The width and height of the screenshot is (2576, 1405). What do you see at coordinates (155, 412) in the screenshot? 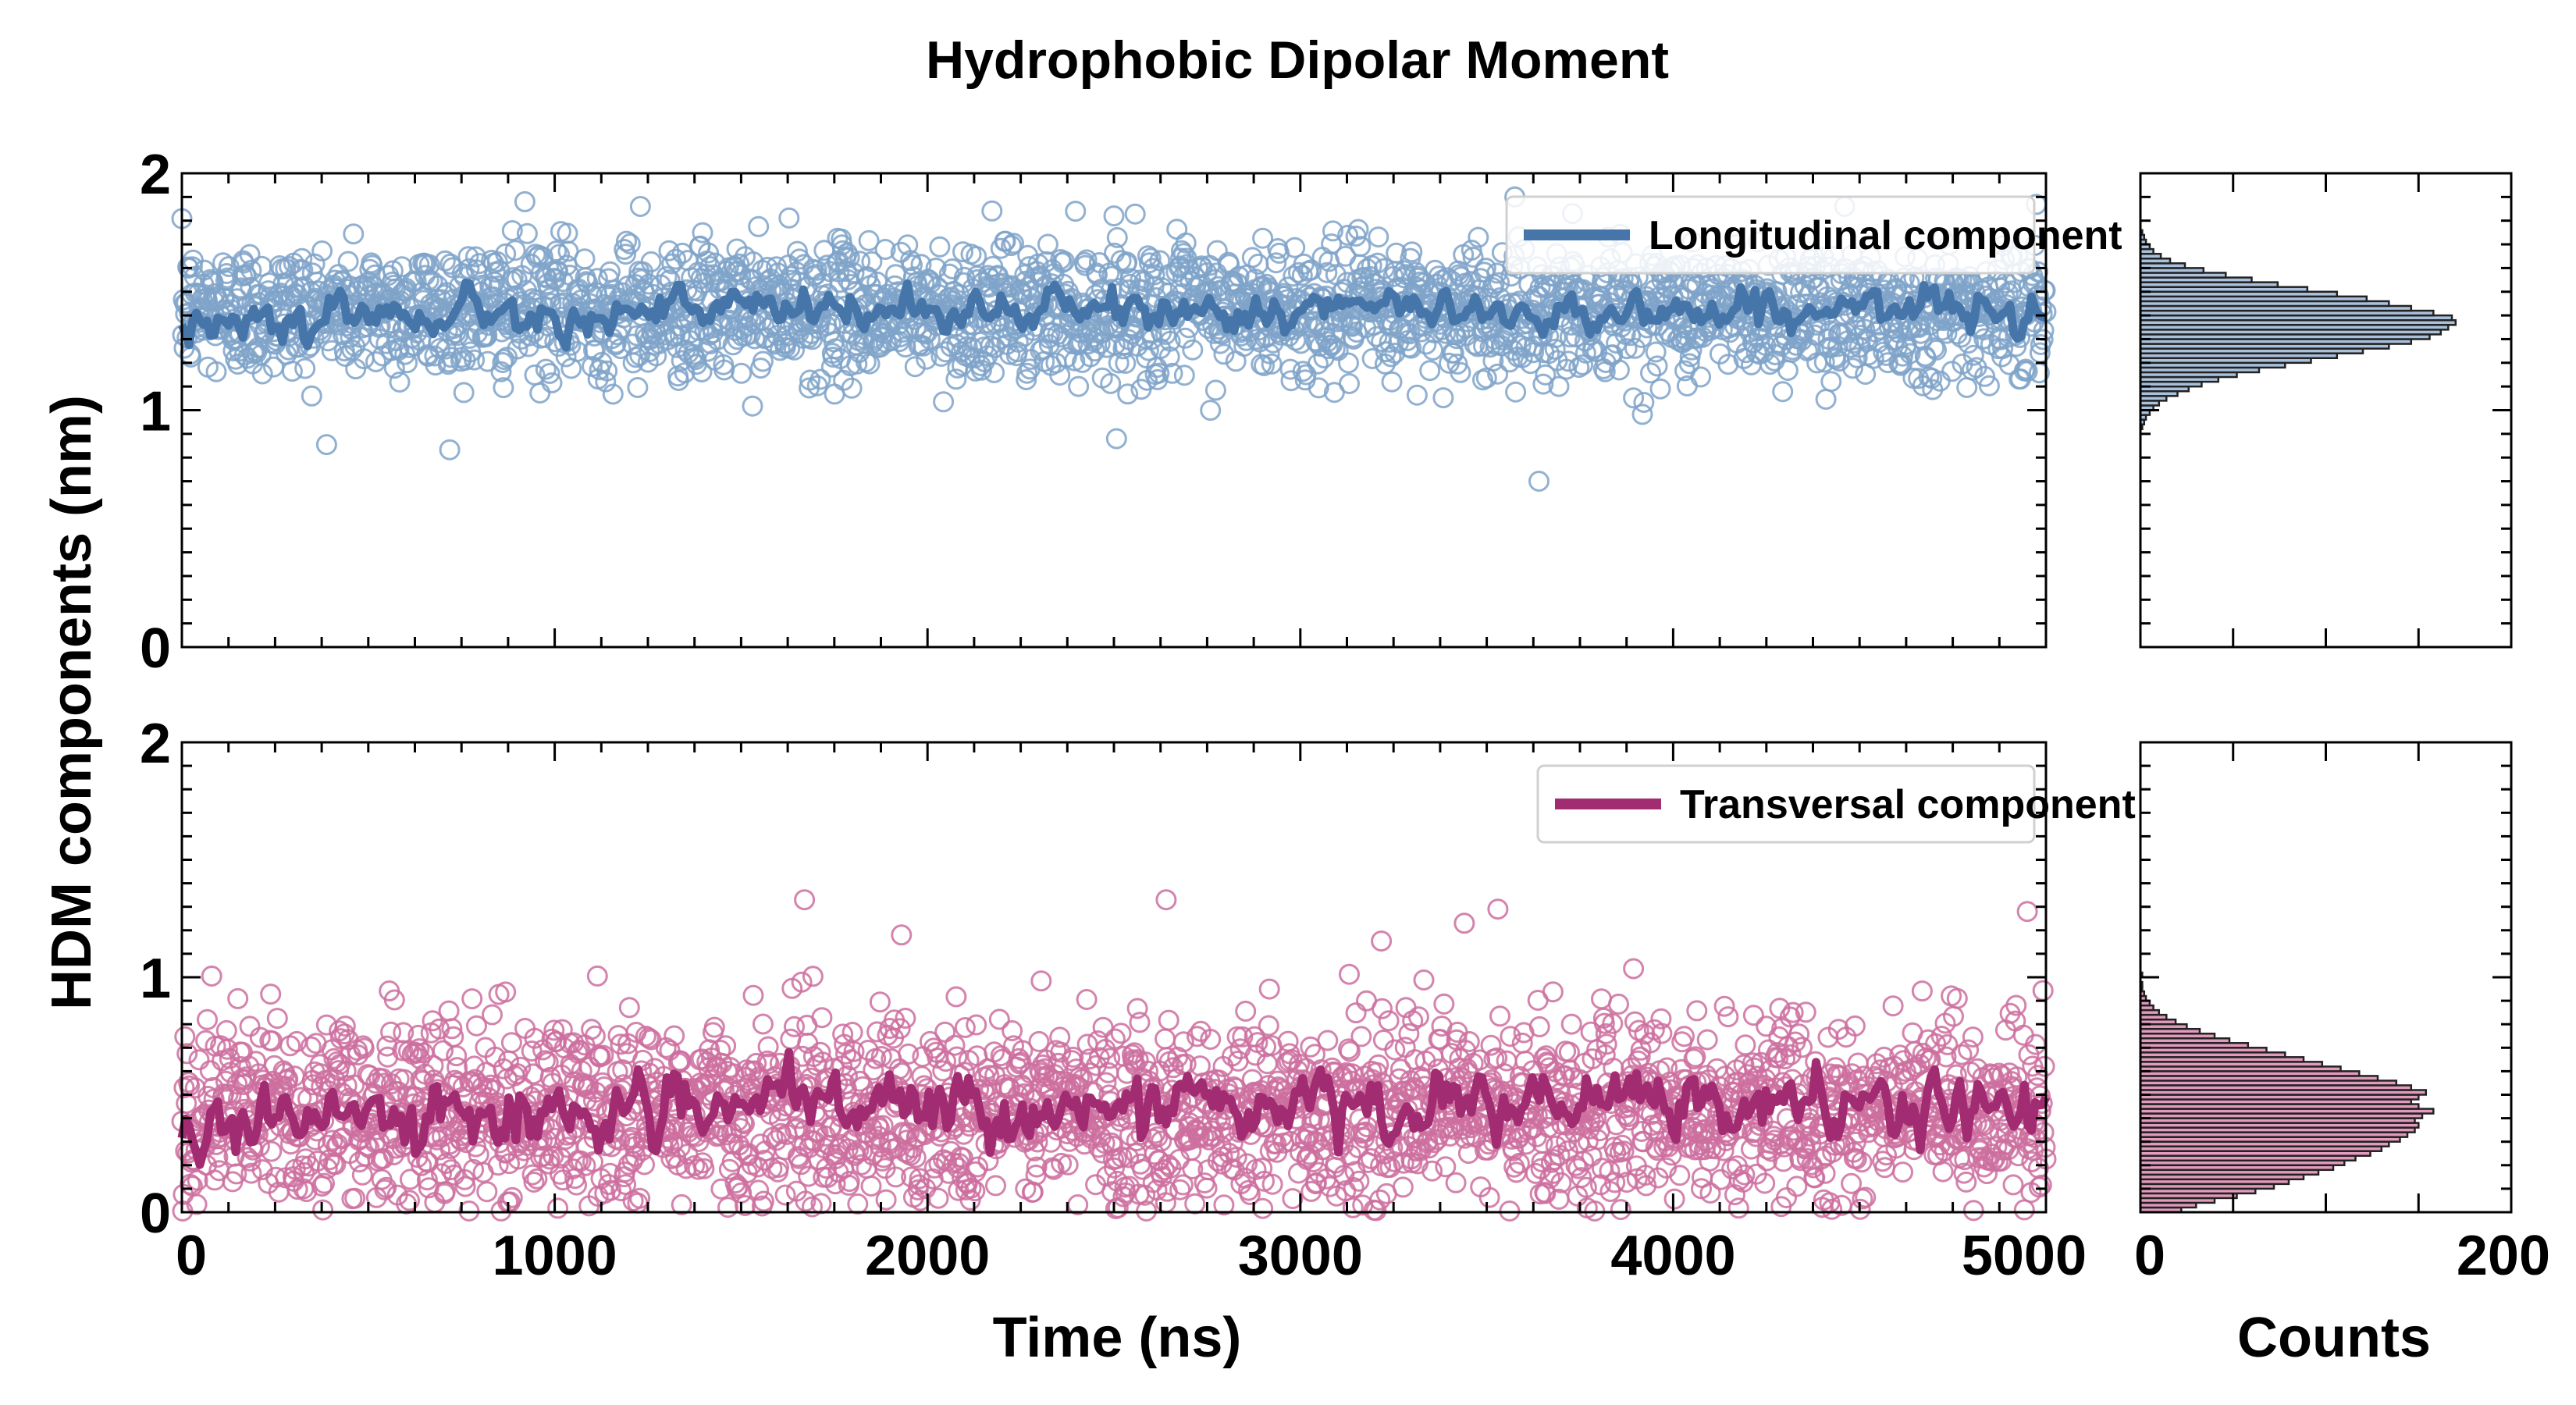
I see `y-tick-label: 1` at bounding box center [155, 412].